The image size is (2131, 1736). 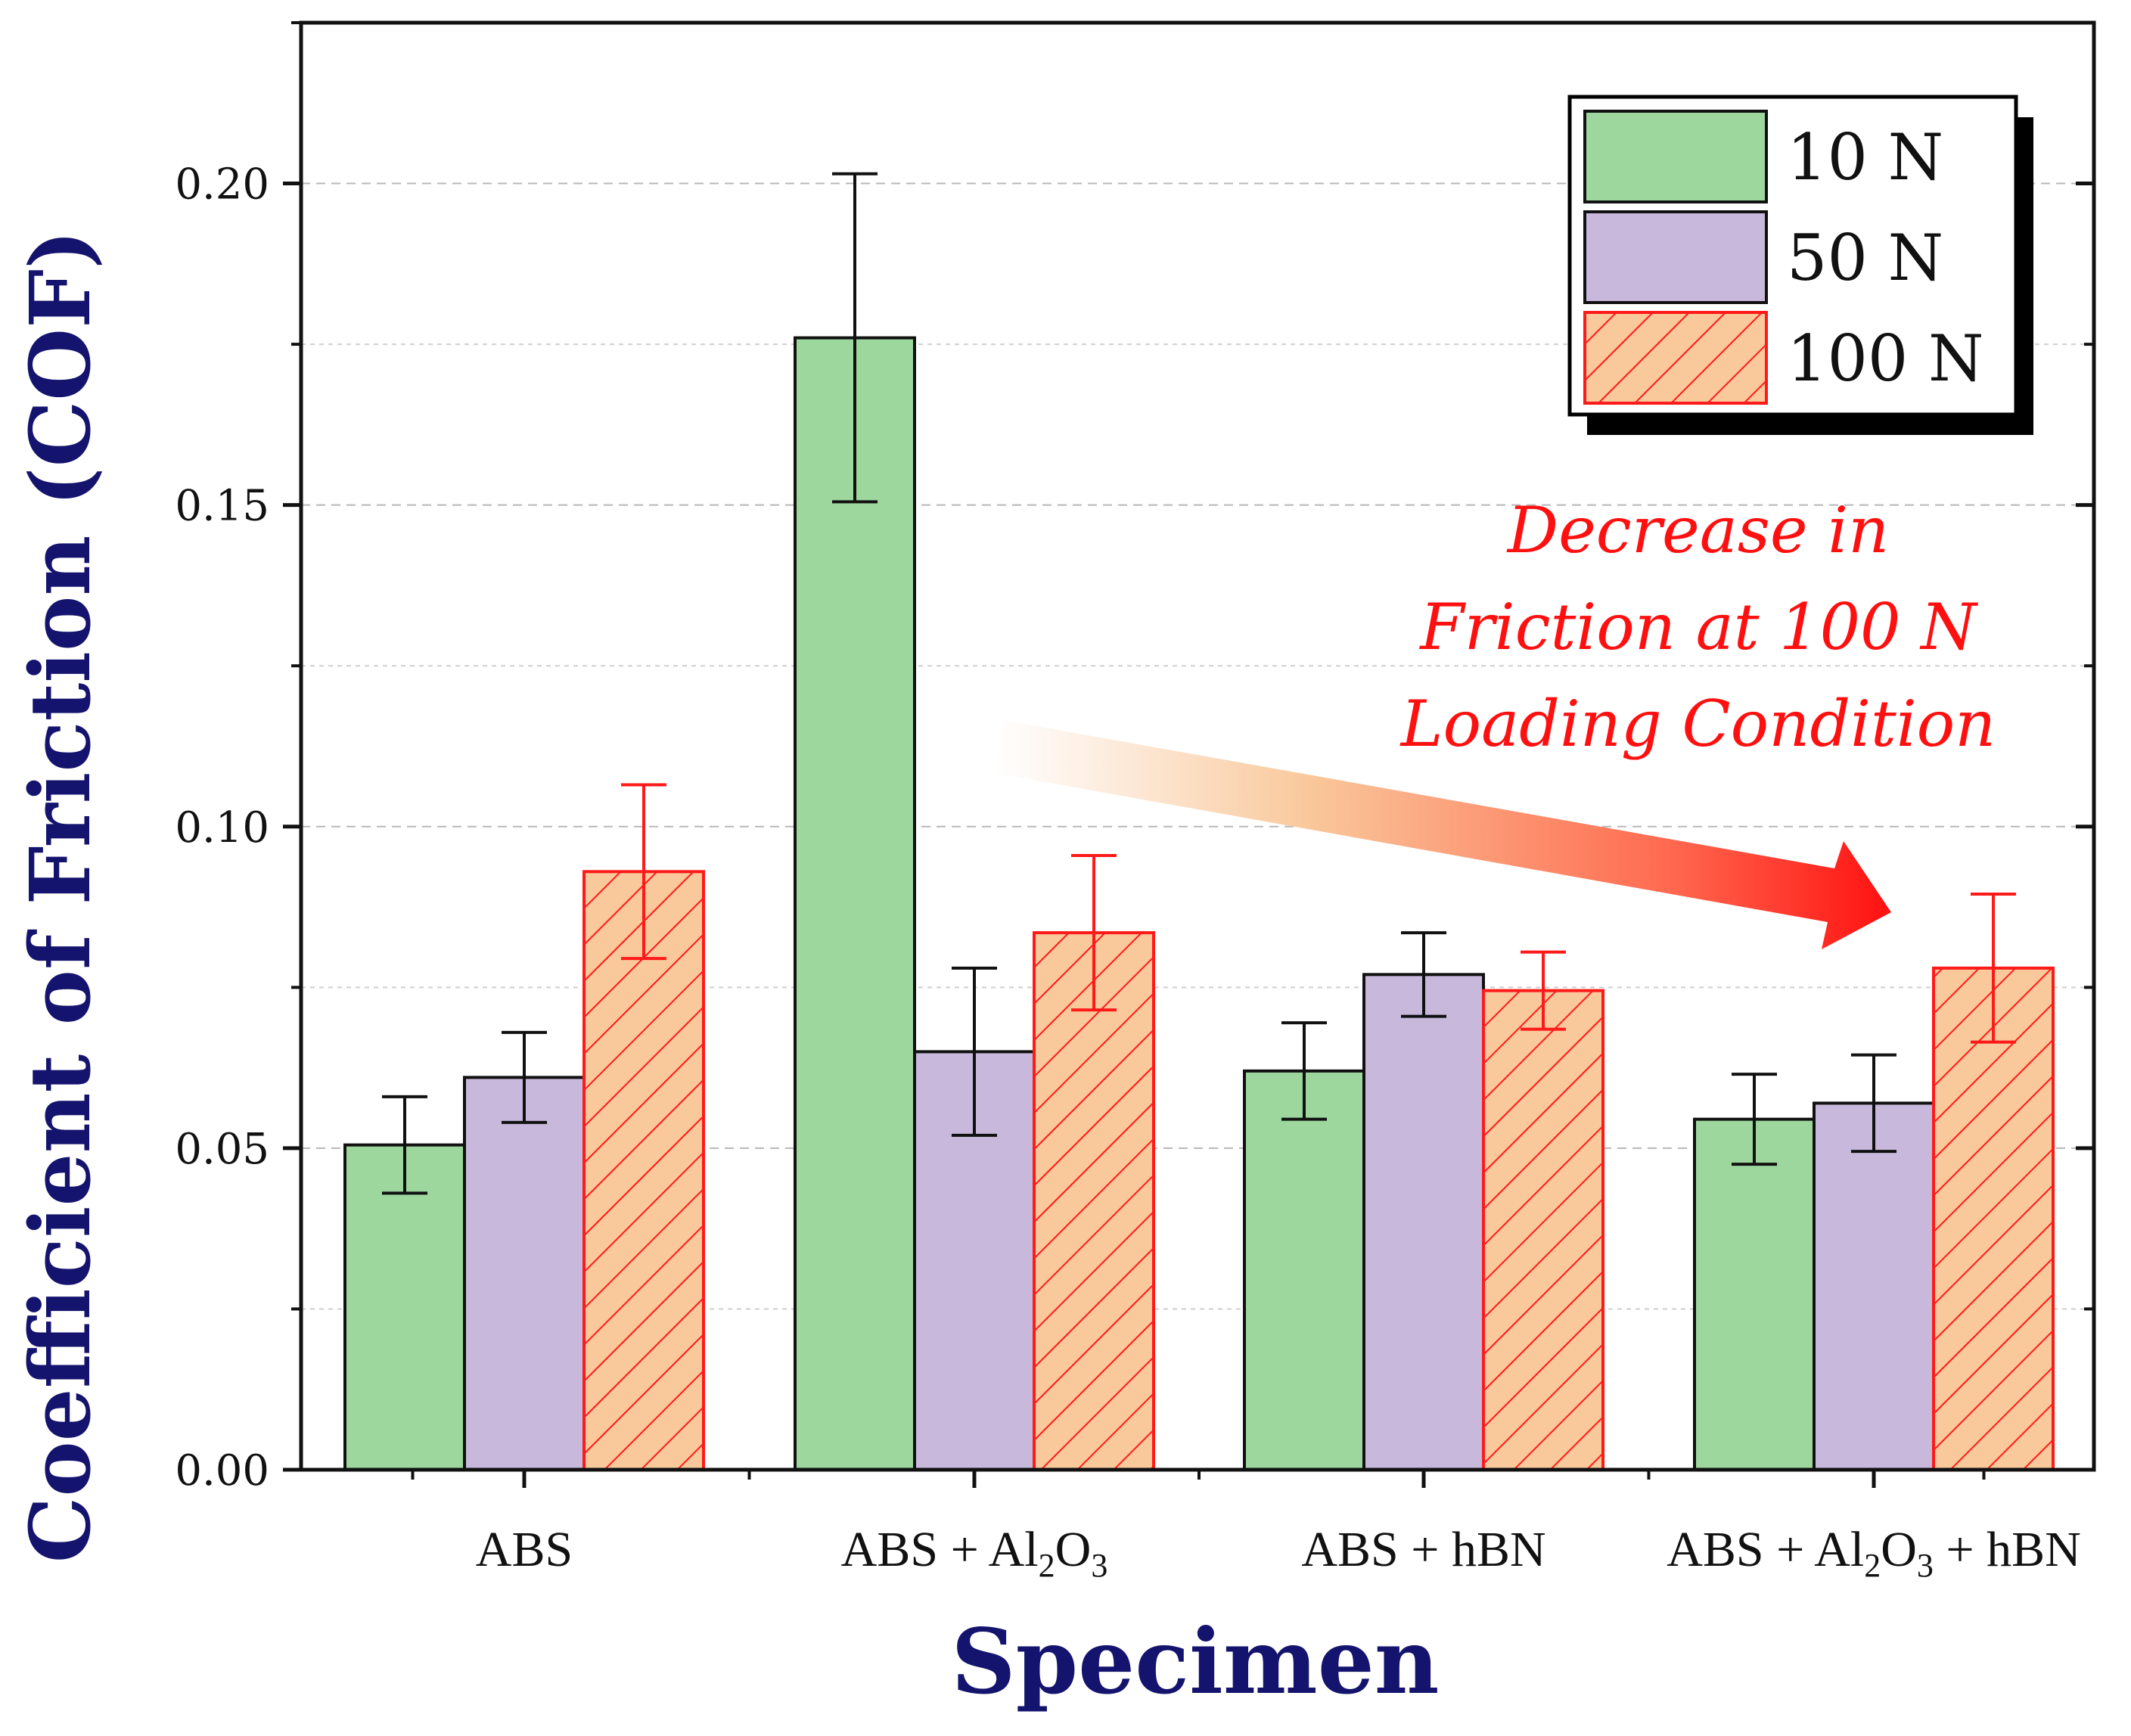 I want to click on annotation-line-1: Decrease in, so click(x=1698, y=530).